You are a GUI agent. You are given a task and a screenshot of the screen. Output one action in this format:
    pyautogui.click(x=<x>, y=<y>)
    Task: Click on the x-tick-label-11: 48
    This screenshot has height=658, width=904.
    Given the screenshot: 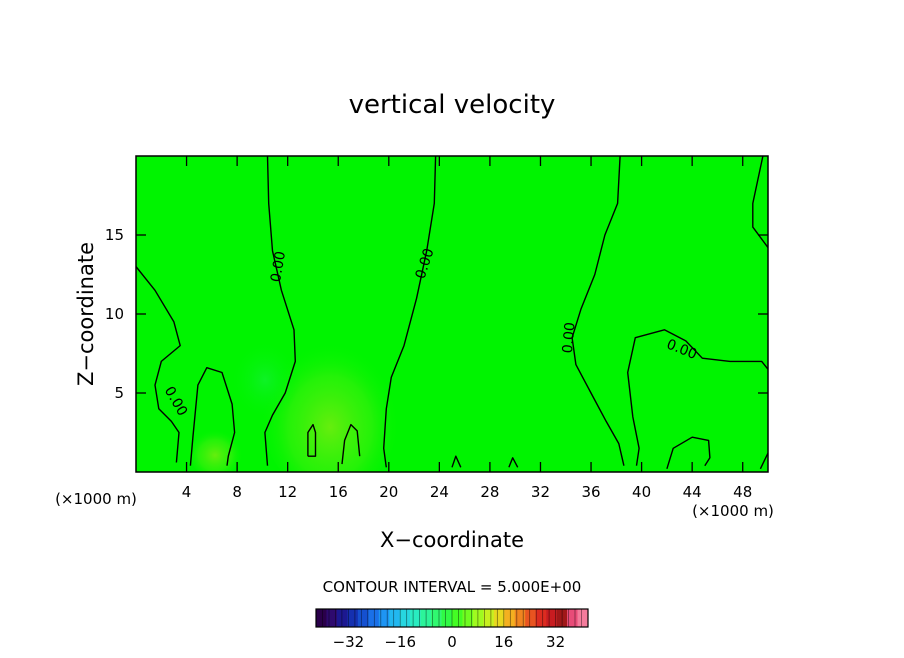 What is the action you would take?
    pyautogui.click(x=742, y=492)
    